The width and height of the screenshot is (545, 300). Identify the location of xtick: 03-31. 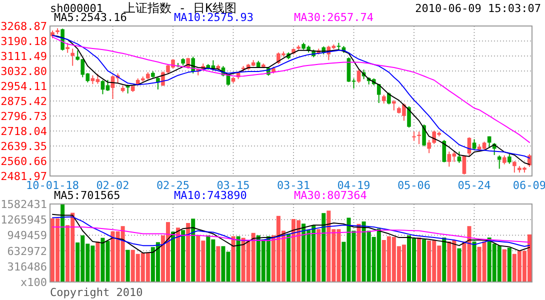
(293, 185).